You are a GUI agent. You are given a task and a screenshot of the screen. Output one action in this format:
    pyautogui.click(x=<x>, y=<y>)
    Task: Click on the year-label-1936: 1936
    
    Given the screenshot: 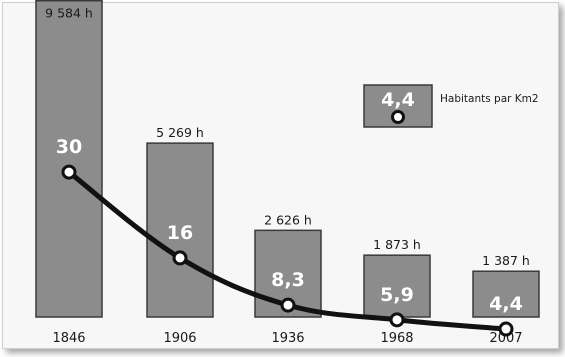 What is the action you would take?
    pyautogui.click(x=287, y=338)
    